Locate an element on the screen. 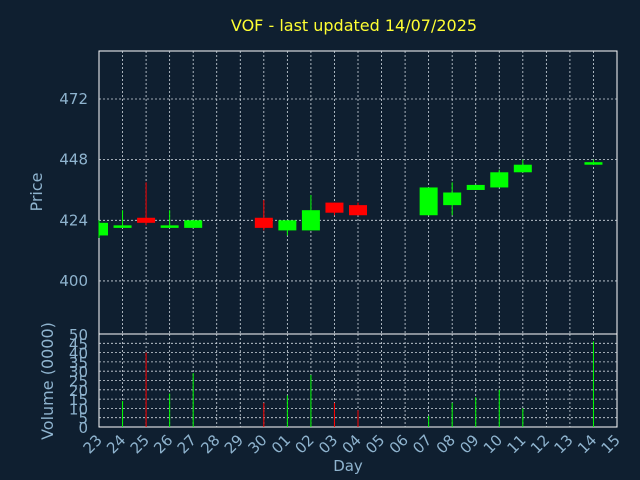  x-tick-label: 13 is located at coordinates (564, 444).